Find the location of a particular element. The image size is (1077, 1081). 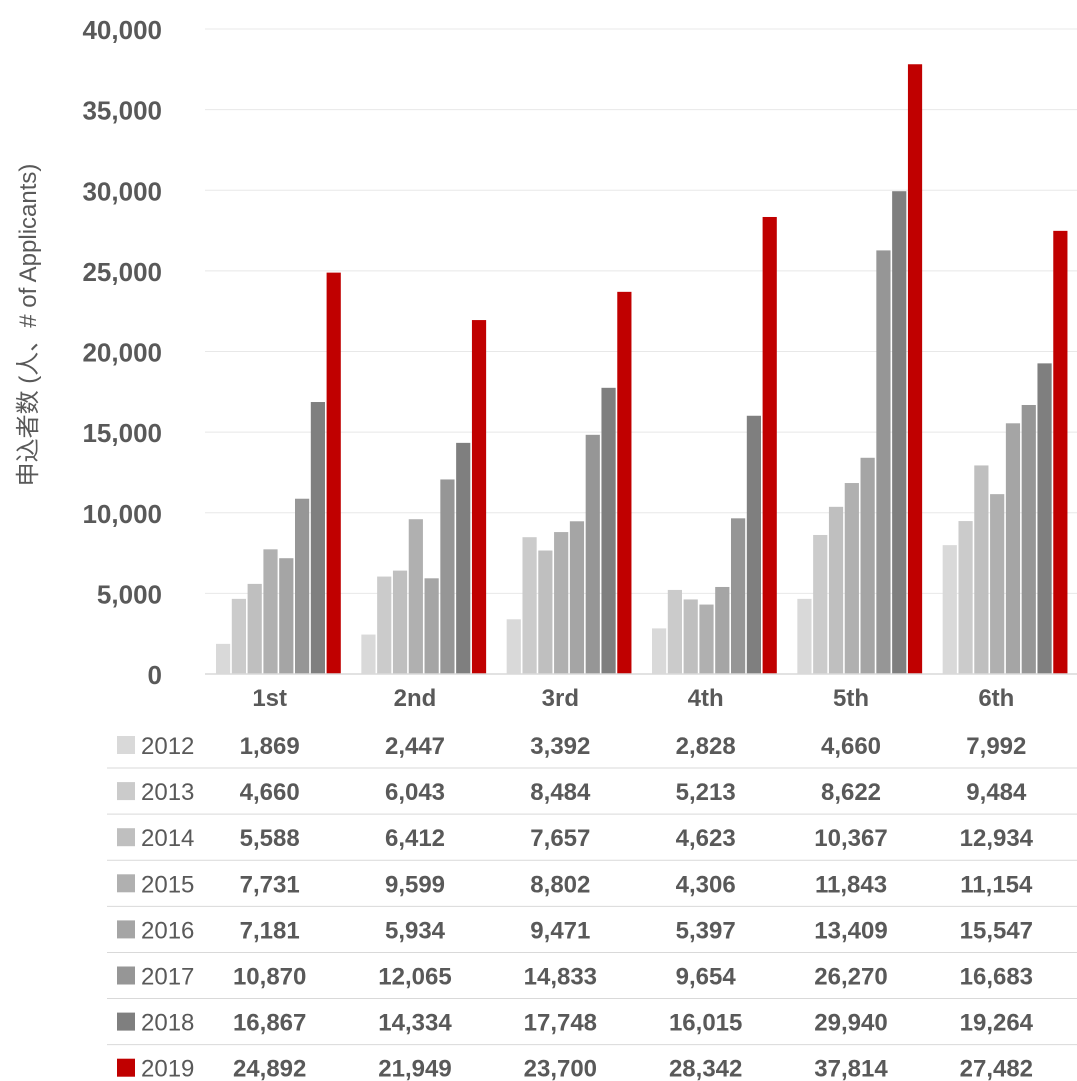

y-tick-label: 20,000 is located at coordinates (122, 353).